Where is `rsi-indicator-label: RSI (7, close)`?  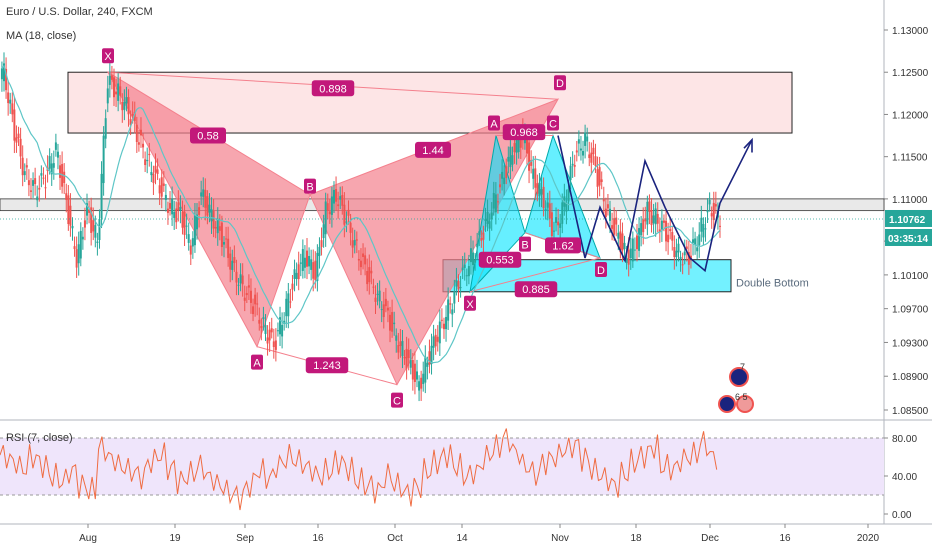 rsi-indicator-label: RSI (7, close) is located at coordinates (39, 438).